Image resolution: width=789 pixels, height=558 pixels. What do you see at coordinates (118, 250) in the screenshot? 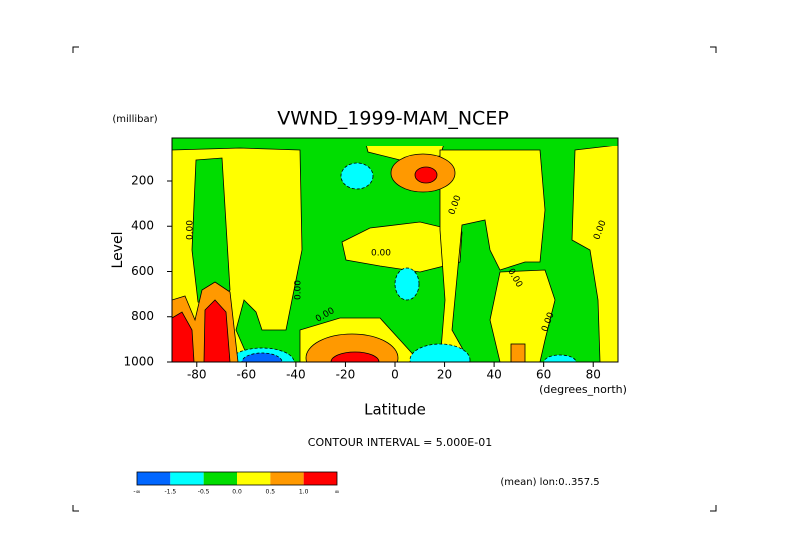
I see `y-axis-label: Level` at bounding box center [118, 250].